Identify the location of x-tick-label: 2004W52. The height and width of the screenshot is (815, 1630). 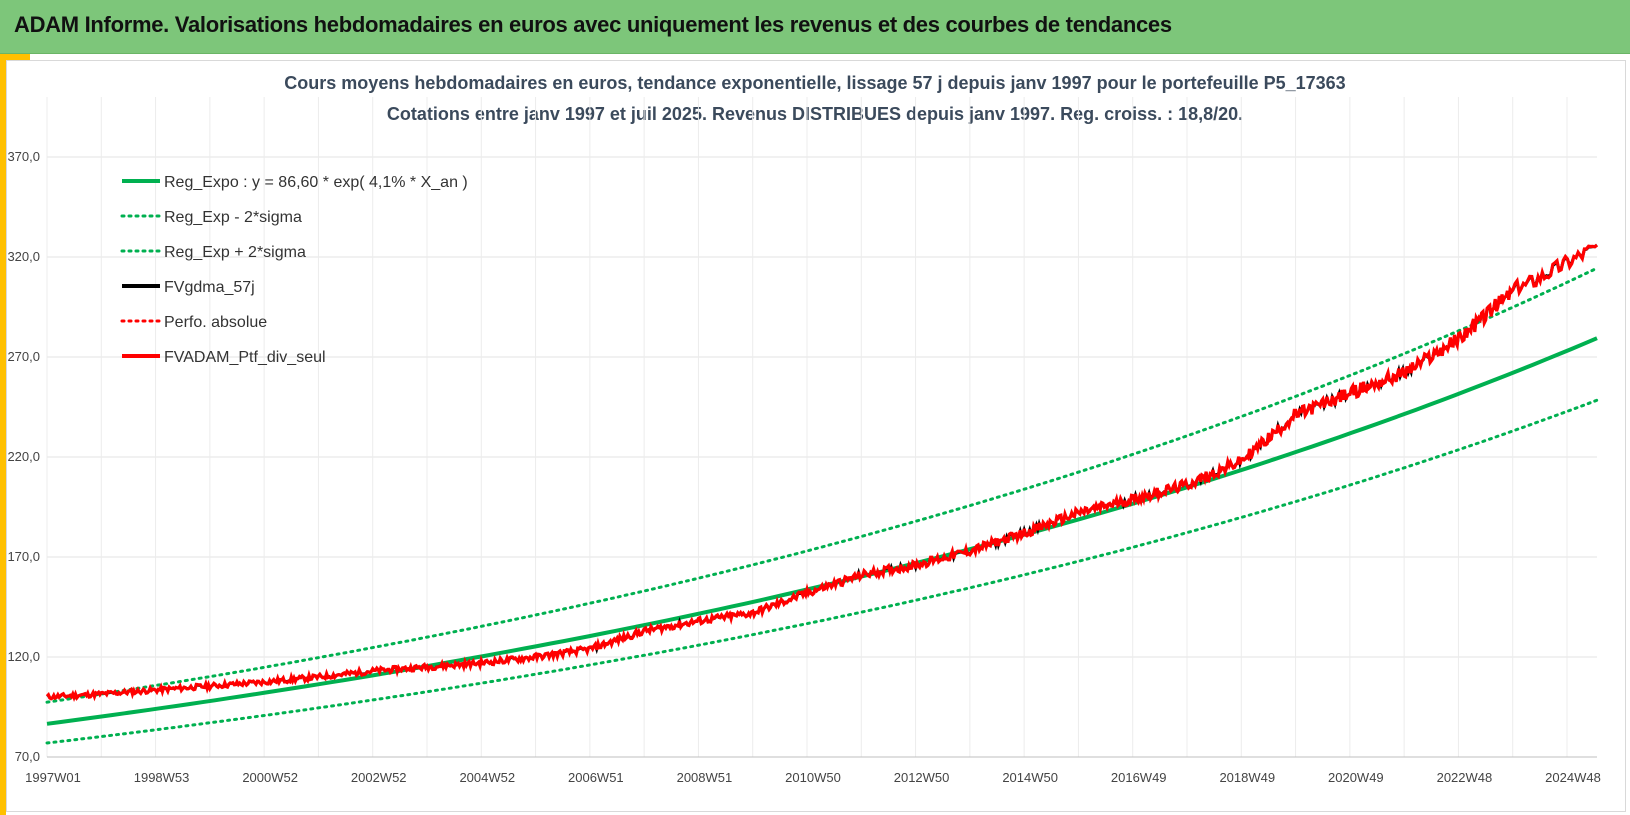
(487, 777).